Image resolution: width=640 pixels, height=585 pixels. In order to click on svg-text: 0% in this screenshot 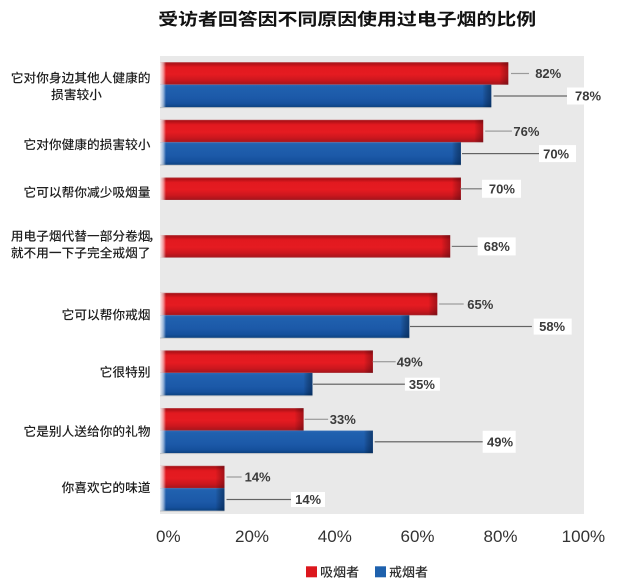, I will do `click(168, 536)`.